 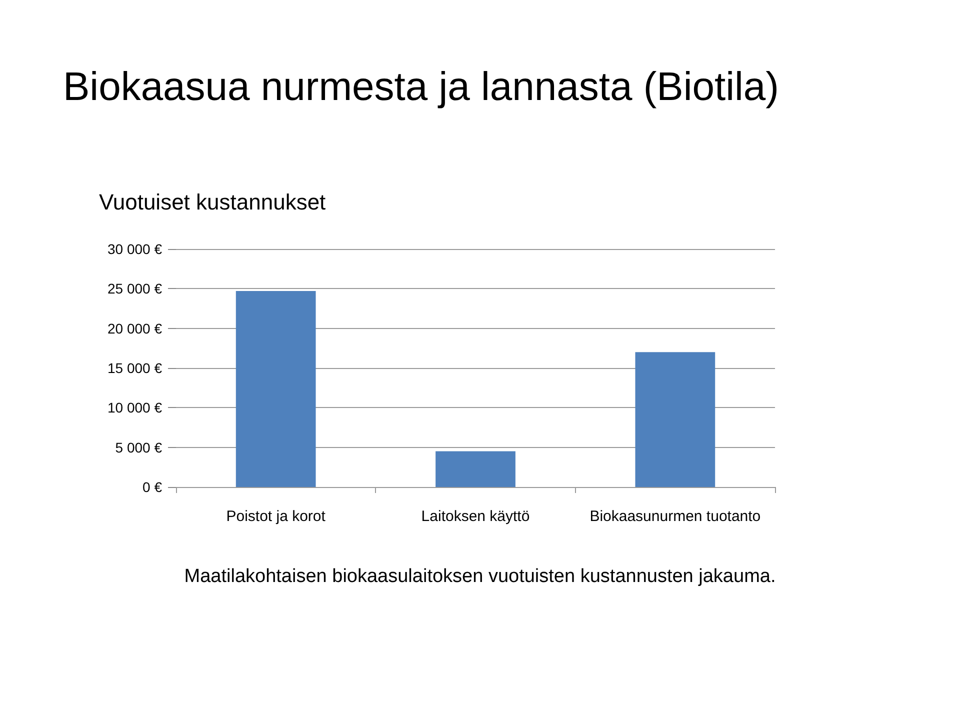 I want to click on y-tick-label: 0 €, so click(x=152, y=487).